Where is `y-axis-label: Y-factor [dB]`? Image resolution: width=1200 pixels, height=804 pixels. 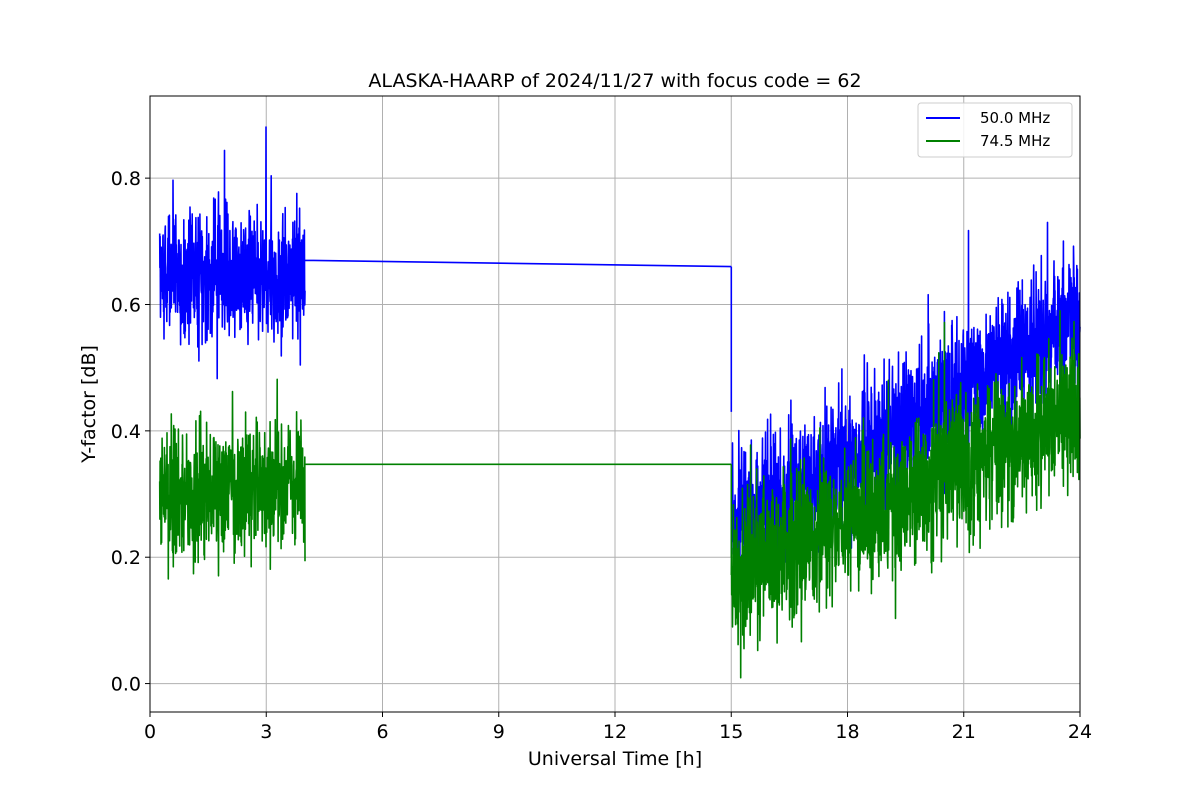
y-axis-label: Y-factor [dB] is located at coordinates (89, 404).